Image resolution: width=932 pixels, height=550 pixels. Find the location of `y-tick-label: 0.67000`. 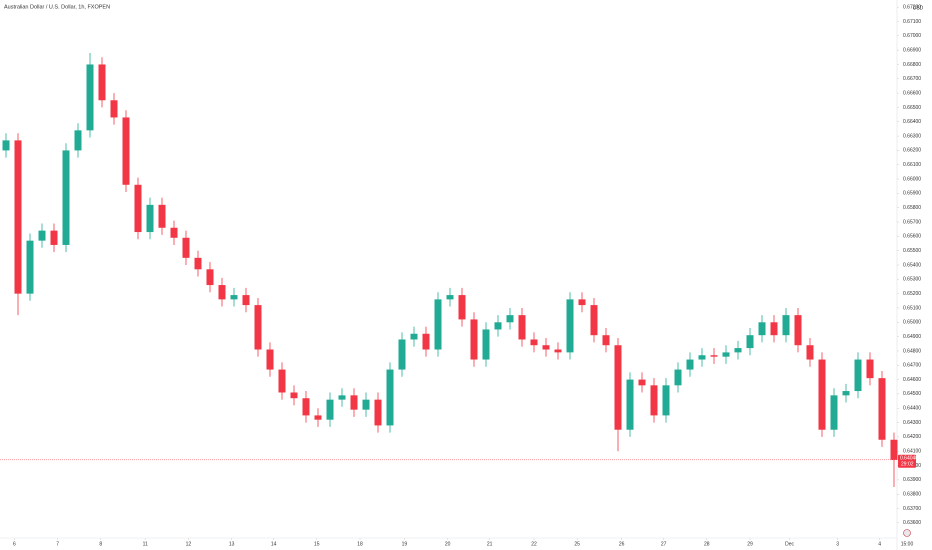

y-tick-label: 0.67000 is located at coordinates (912, 36).